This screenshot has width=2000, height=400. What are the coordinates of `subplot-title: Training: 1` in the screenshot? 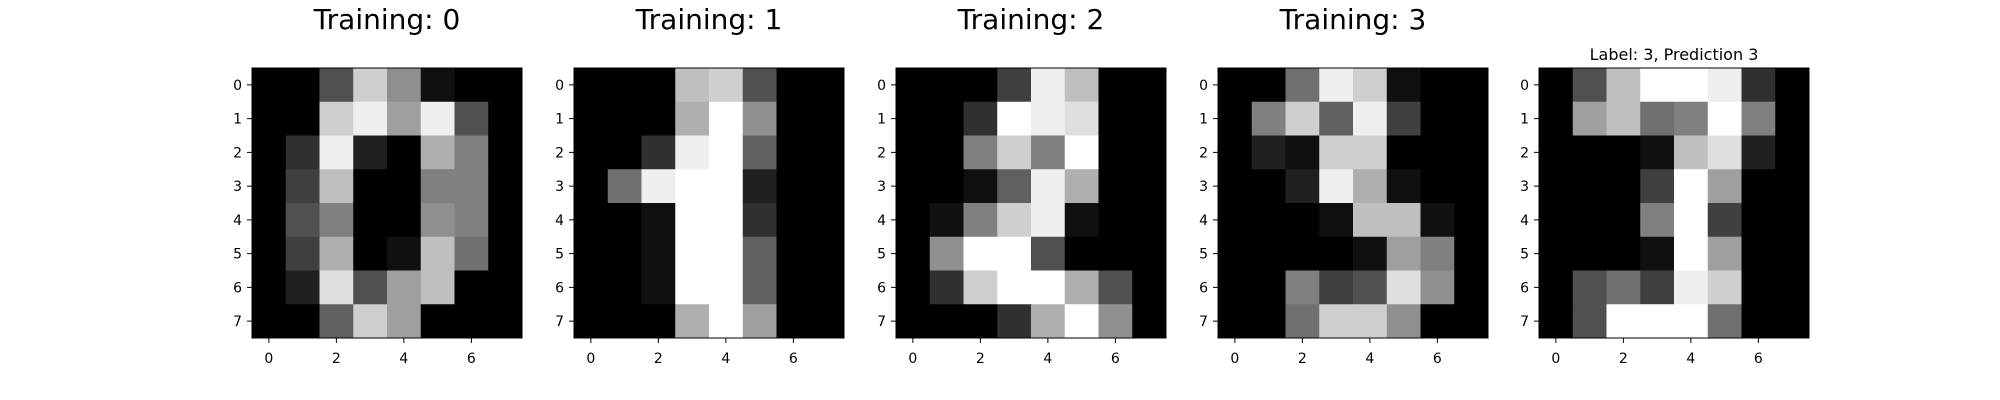 It's located at (709, 19).